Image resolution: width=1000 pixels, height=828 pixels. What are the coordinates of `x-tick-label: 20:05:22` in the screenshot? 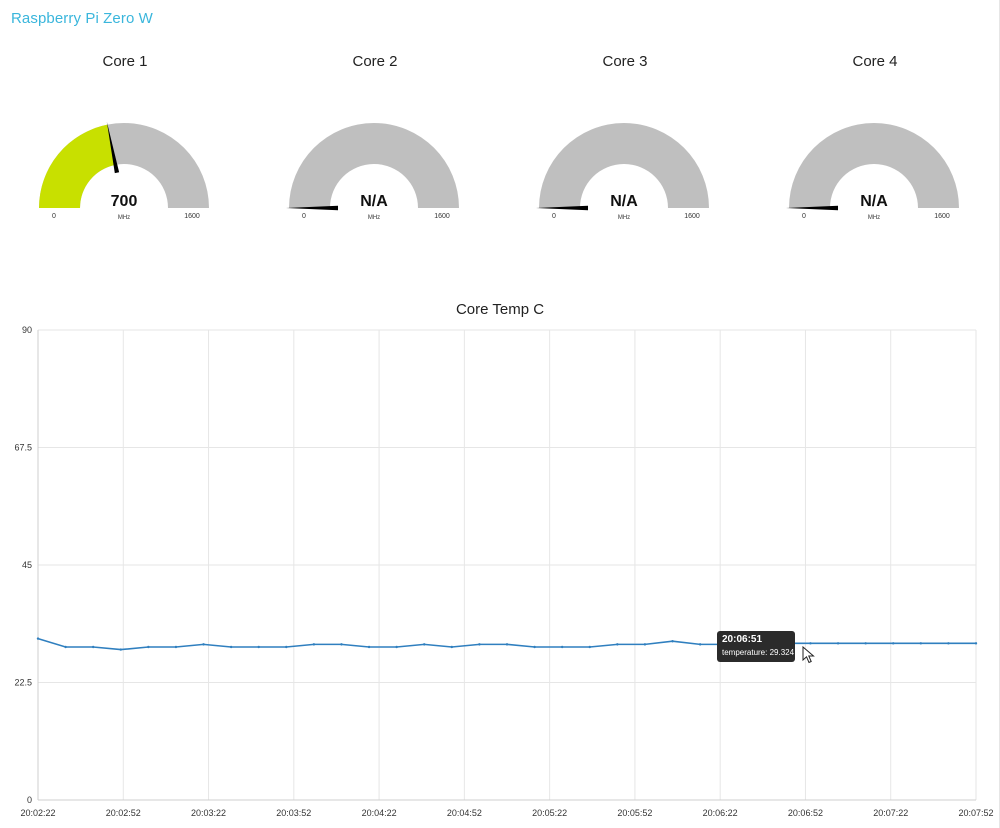 It's located at (549, 813).